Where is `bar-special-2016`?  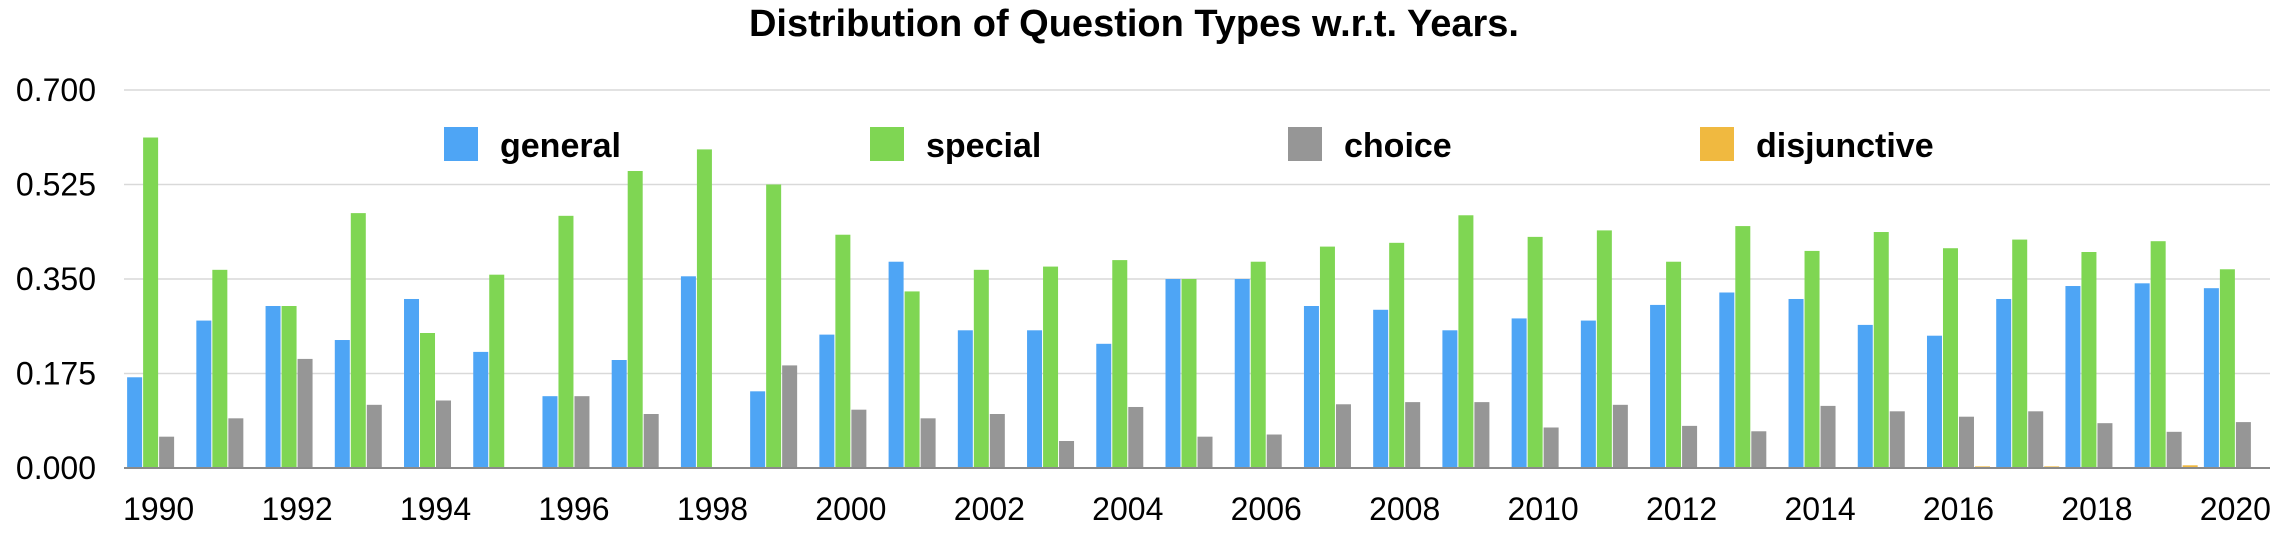 bar-special-2016 is located at coordinates (1950, 358).